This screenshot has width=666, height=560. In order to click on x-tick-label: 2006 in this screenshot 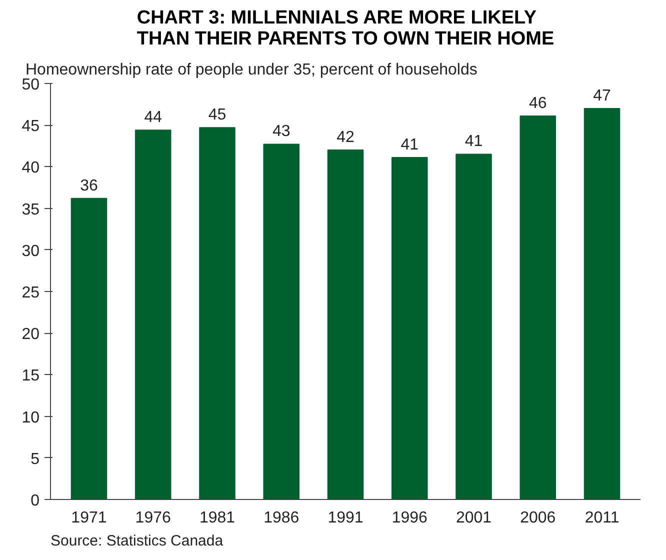, I will do `click(538, 518)`.